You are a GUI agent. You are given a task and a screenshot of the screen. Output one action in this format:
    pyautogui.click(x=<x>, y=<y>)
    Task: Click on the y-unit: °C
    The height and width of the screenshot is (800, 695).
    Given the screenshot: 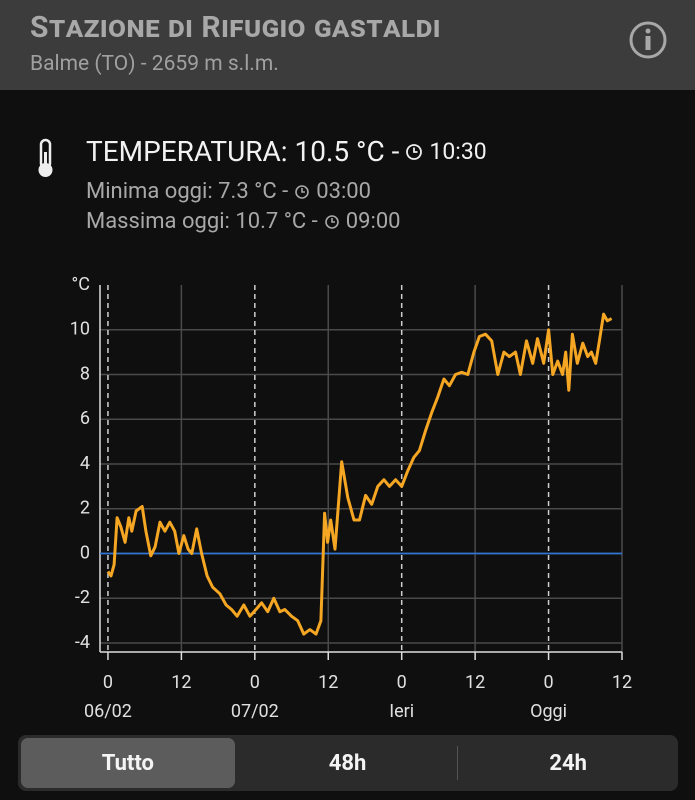 What is the action you would take?
    pyautogui.click(x=81, y=284)
    